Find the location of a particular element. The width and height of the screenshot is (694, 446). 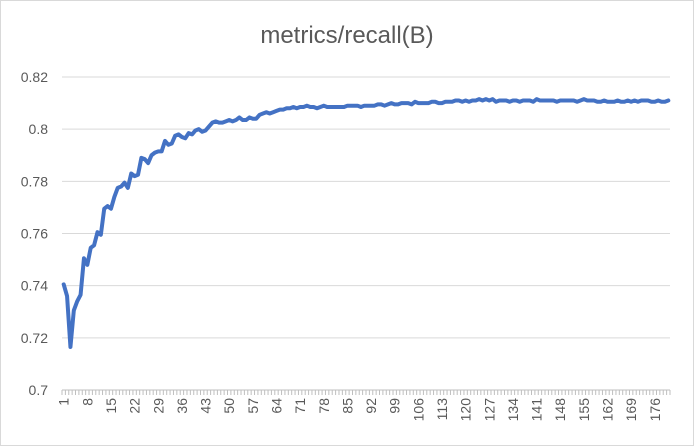

x-tick-label: 85 is located at coordinates (347, 406).